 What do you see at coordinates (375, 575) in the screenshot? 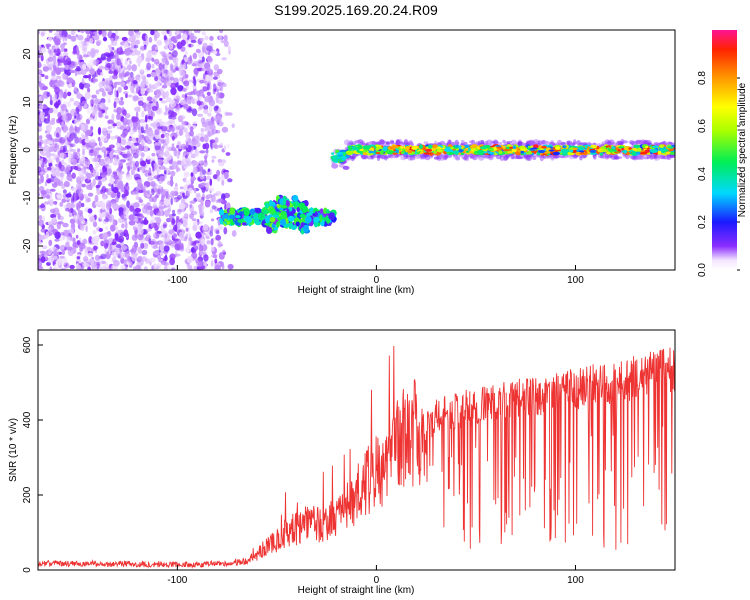
I see `bottom-x-axis: -100 0 100` at bounding box center [375, 575].